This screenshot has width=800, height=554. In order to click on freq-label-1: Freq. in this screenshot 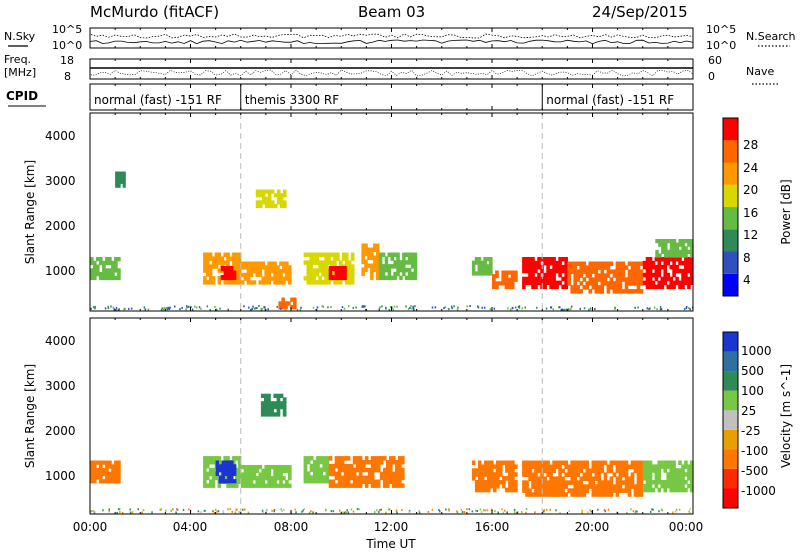, I will do `click(17, 59)`.